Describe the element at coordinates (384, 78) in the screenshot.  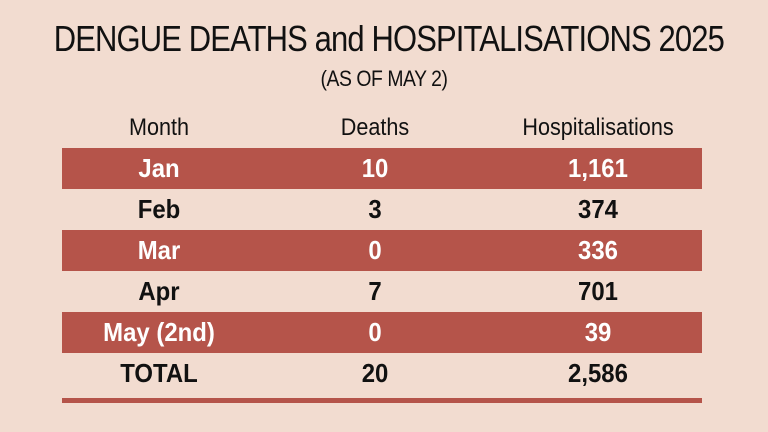
I see `page-subtitle: (AS OF MAY 2)` at that location.